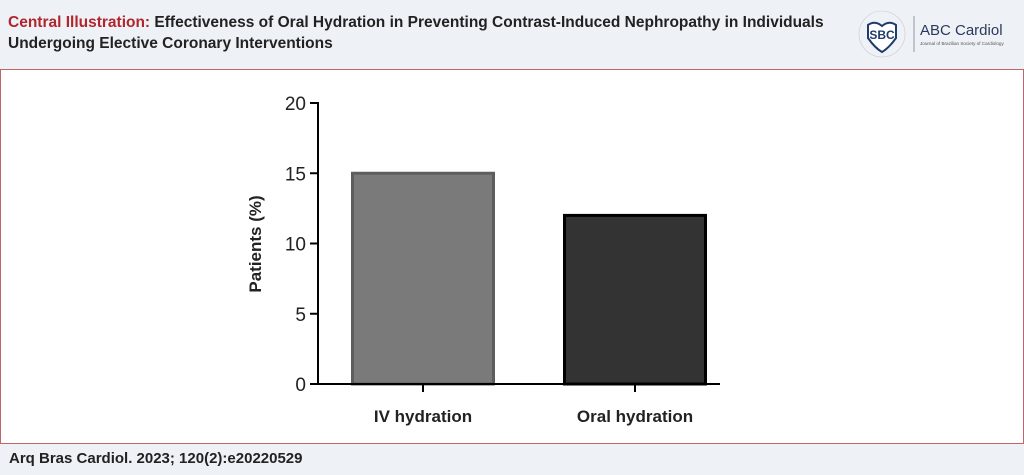  What do you see at coordinates (882, 35) in the screenshot?
I see `sbc-logo-text: SBC` at bounding box center [882, 35].